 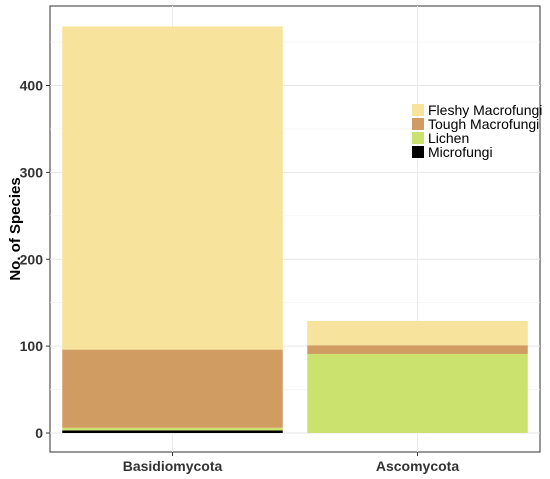 What do you see at coordinates (173, 466) in the screenshot?
I see `x-tick-label: Basidiomycota` at bounding box center [173, 466].